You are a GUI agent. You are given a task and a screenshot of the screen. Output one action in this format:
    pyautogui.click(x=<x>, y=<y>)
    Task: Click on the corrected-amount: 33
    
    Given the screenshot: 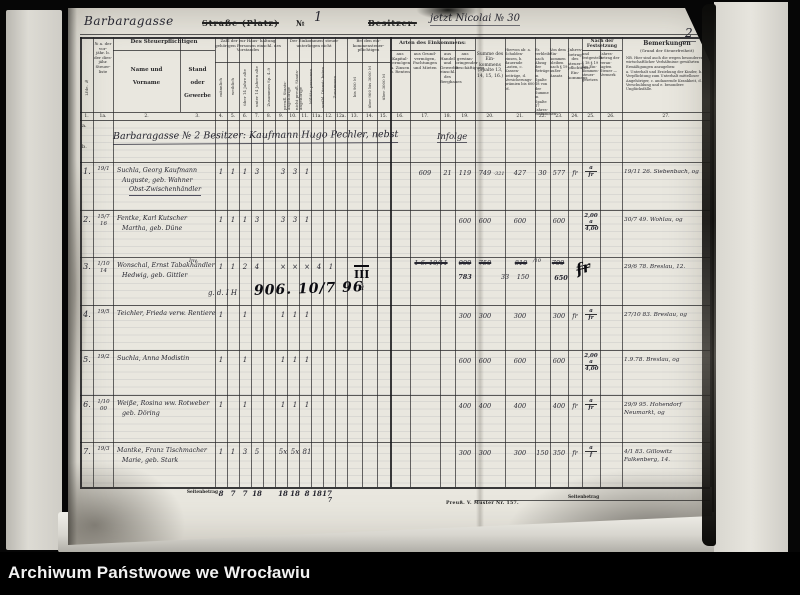 What is the action you would take?
    pyautogui.click(x=505, y=277)
    